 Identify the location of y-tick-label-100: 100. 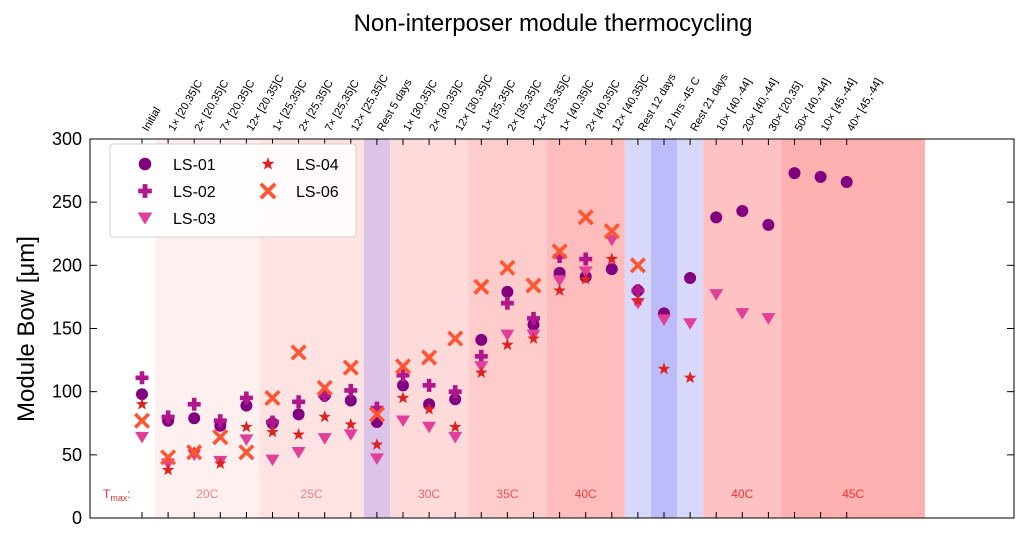
(67, 392).